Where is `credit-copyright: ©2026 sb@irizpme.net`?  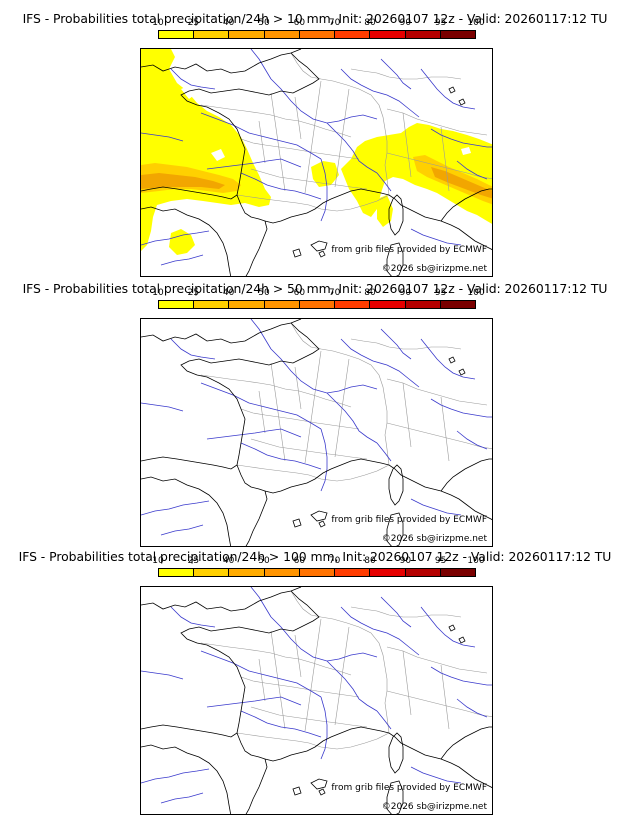
credit-copyright: ©2026 sb@irizpme.net is located at coordinates (434, 807).